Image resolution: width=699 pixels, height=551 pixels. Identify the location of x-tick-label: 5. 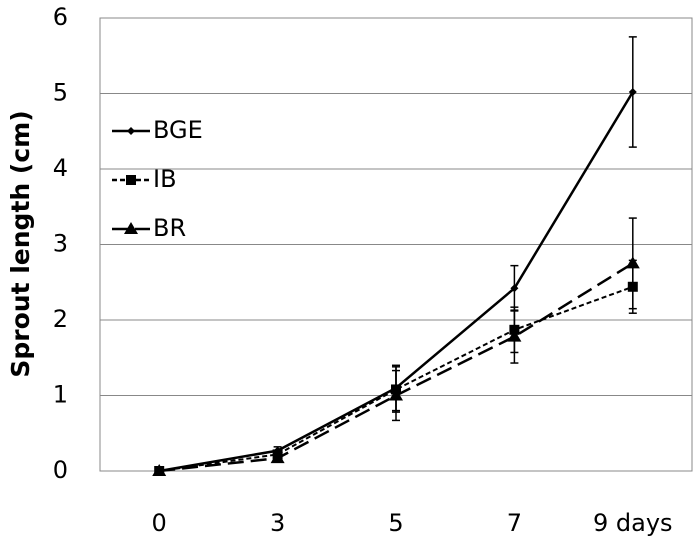
(395, 523).